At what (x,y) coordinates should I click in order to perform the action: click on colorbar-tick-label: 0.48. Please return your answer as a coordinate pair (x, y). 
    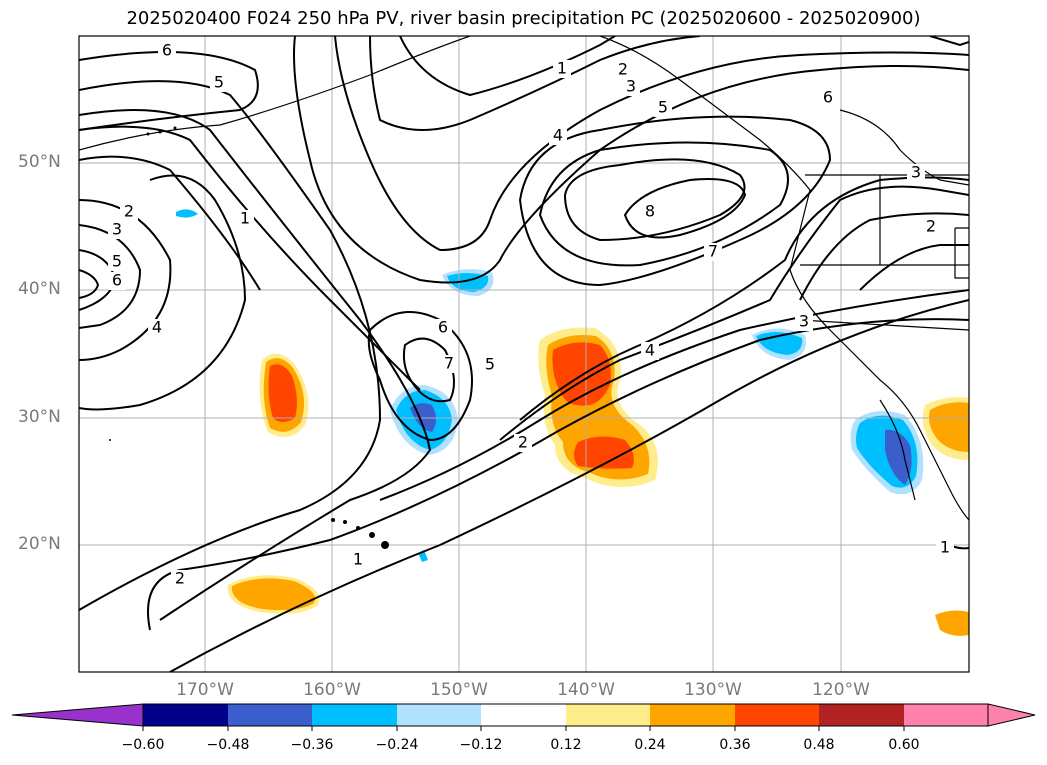
    Looking at the image, I should click on (819, 745).